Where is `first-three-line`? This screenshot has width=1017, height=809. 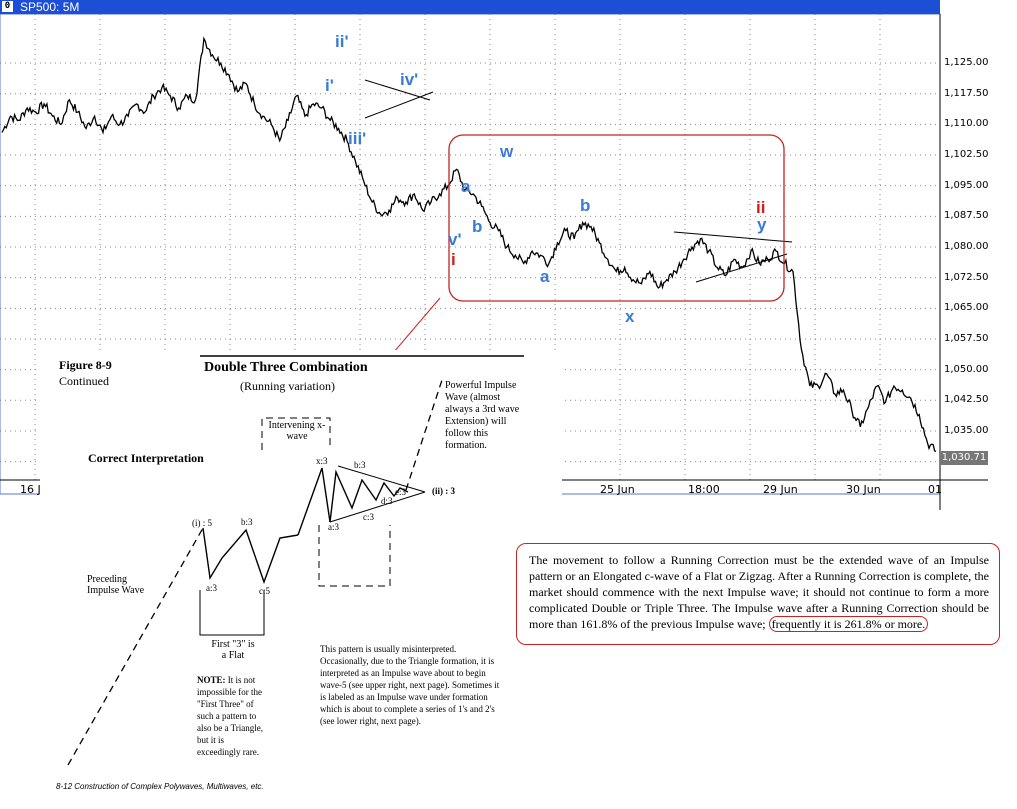 first-three-line is located at coordinates (250, 556).